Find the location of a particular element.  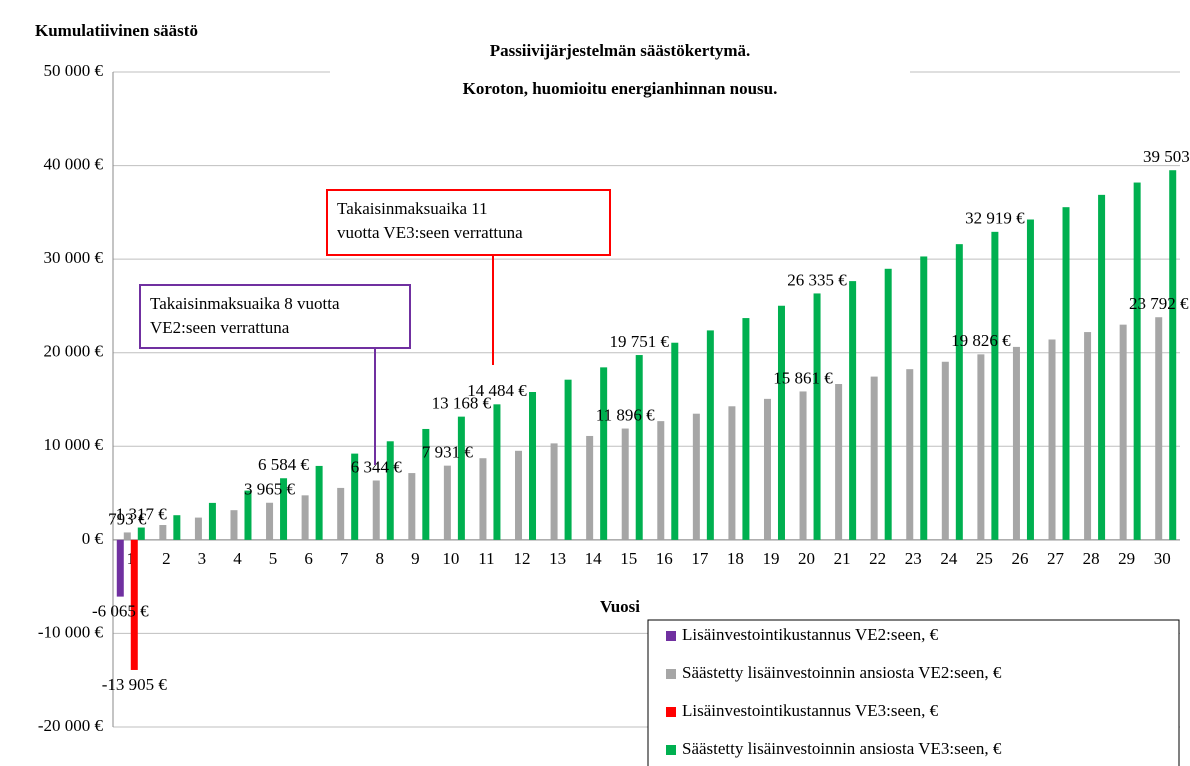

y-tick-label: 10 000 € is located at coordinates (74, 444).